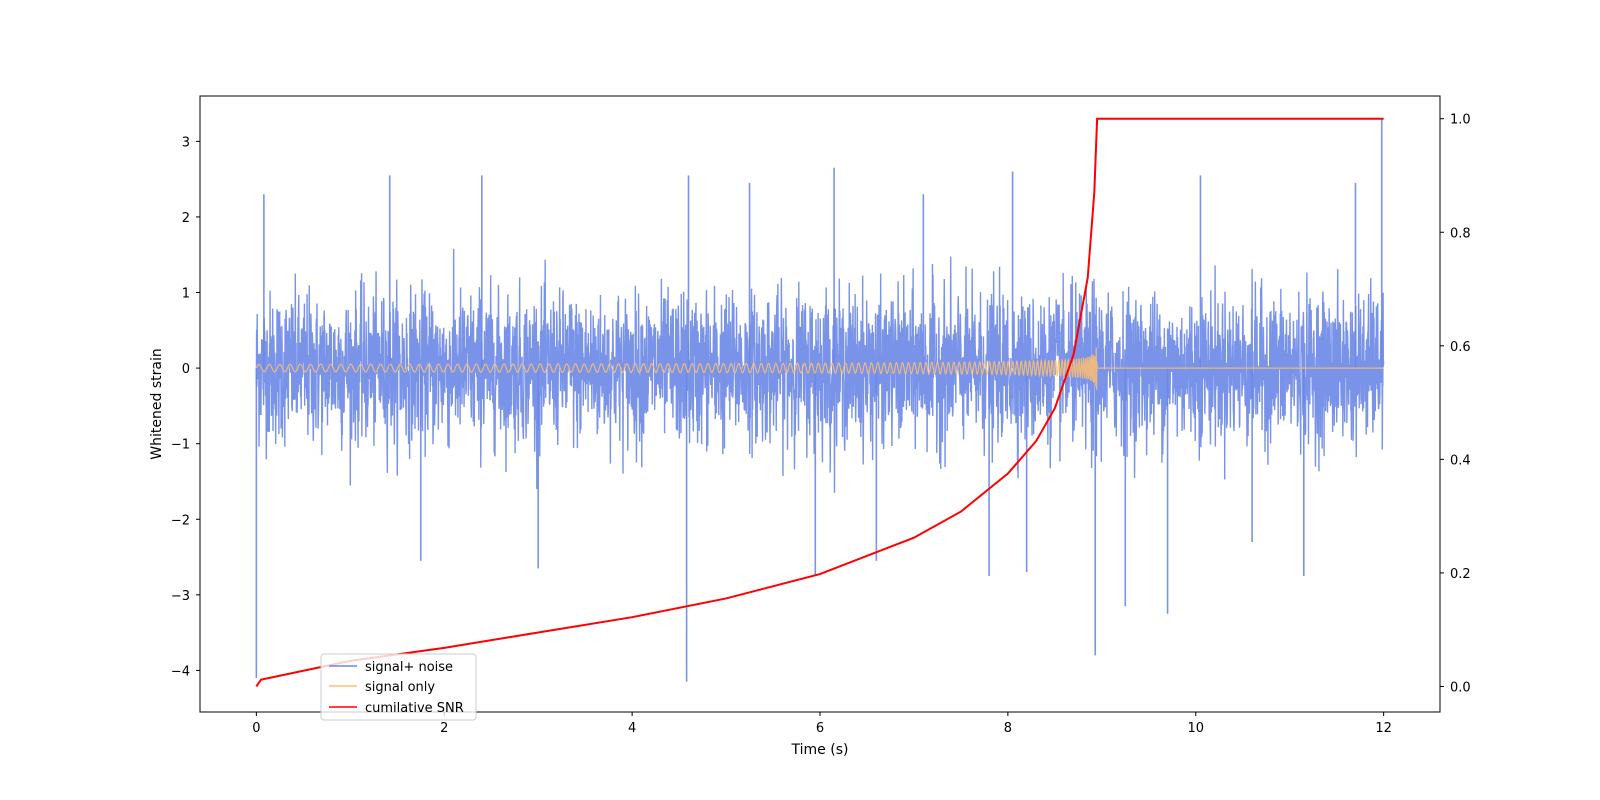 The height and width of the screenshot is (800, 1600). I want to click on legend-frame, so click(398, 687).